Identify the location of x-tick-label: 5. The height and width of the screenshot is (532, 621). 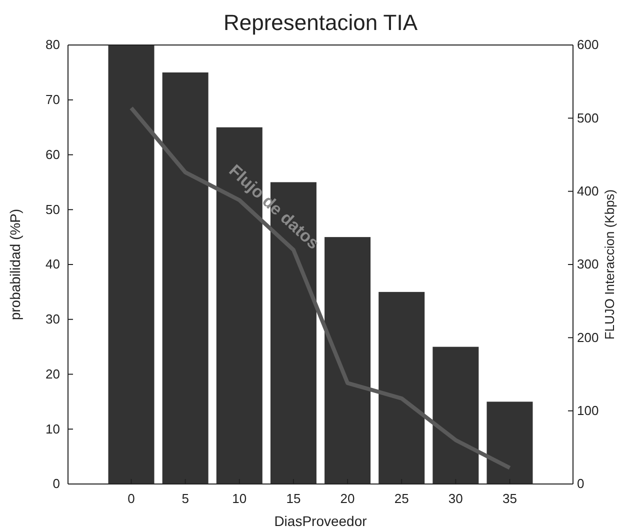
(185, 498).